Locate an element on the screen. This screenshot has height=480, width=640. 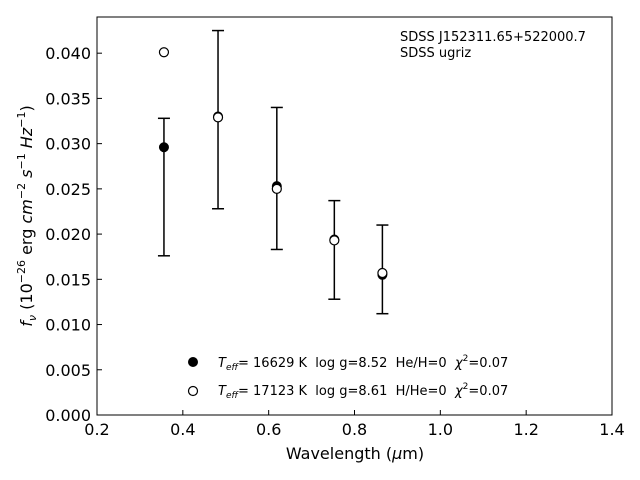
x-tick-label: 0.2 is located at coordinates (96, 429).